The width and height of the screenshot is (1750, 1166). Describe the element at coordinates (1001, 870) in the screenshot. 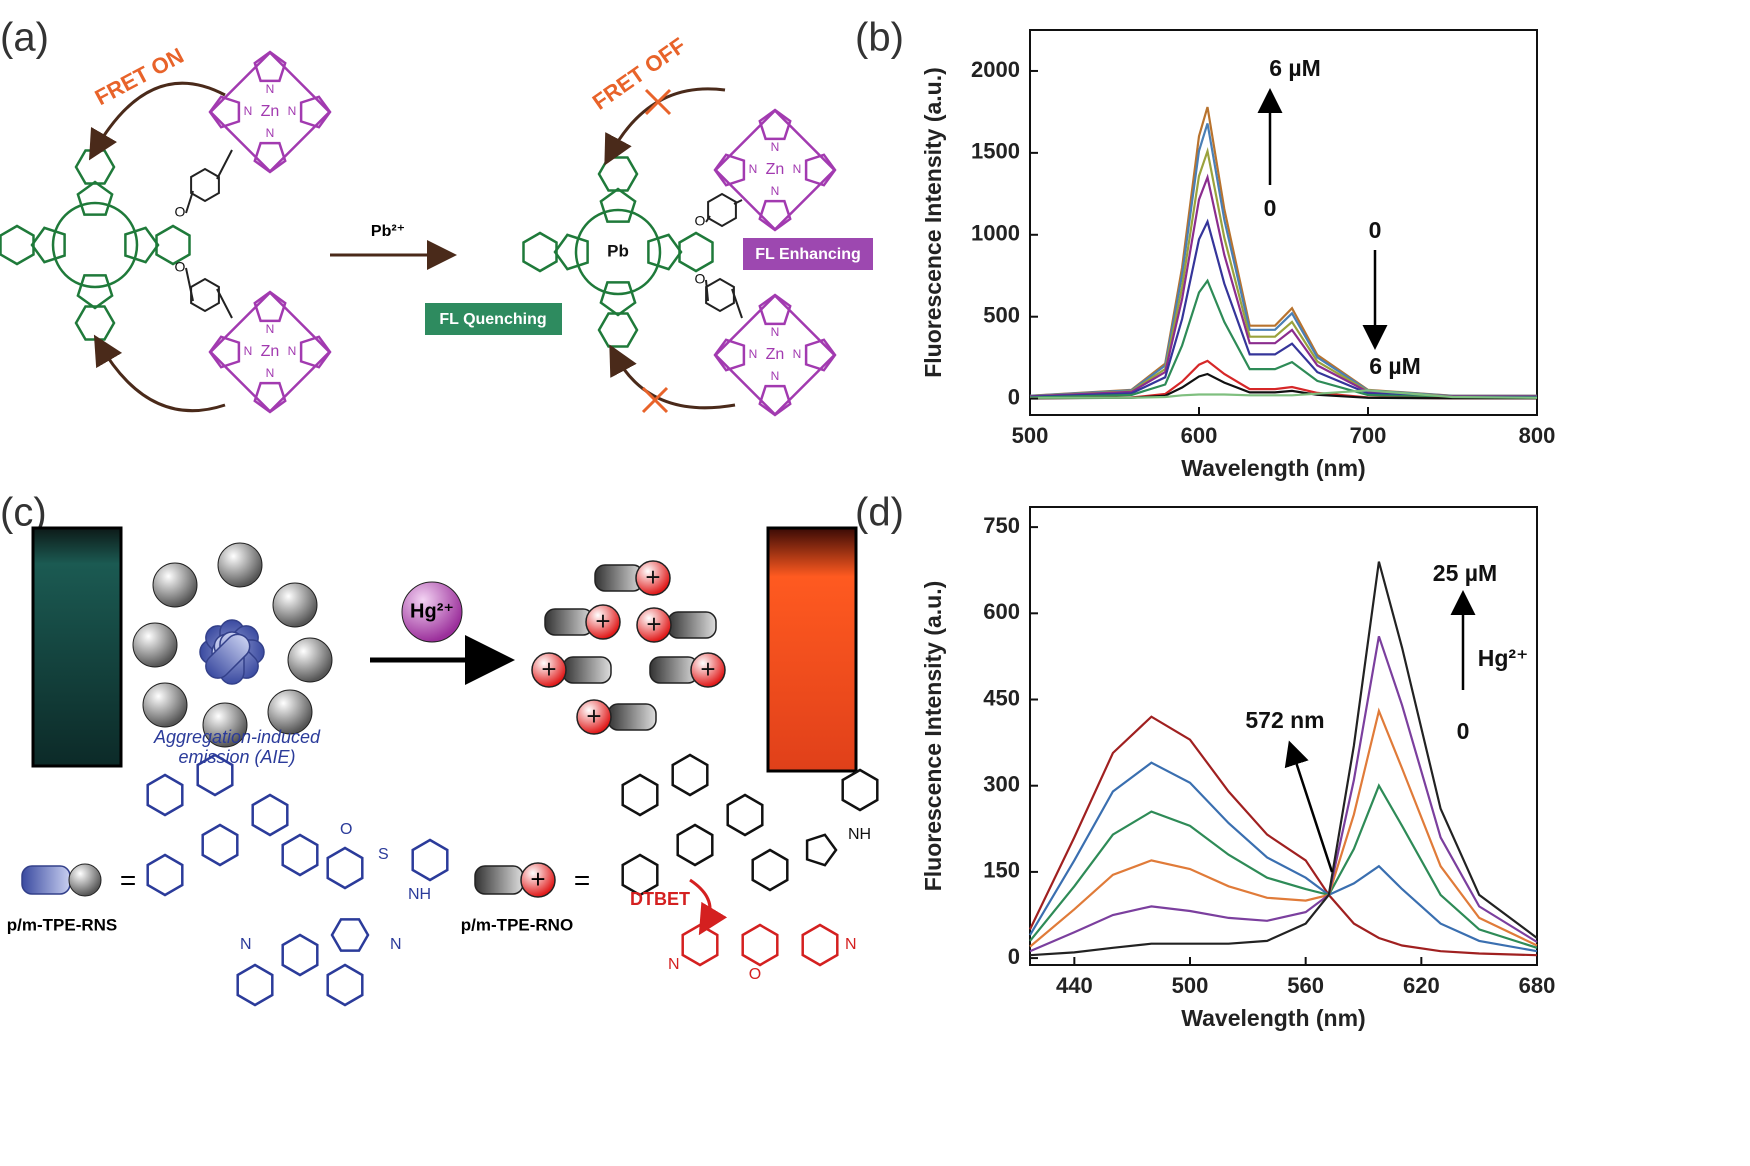

I see `y-tick-label: 150` at that location.